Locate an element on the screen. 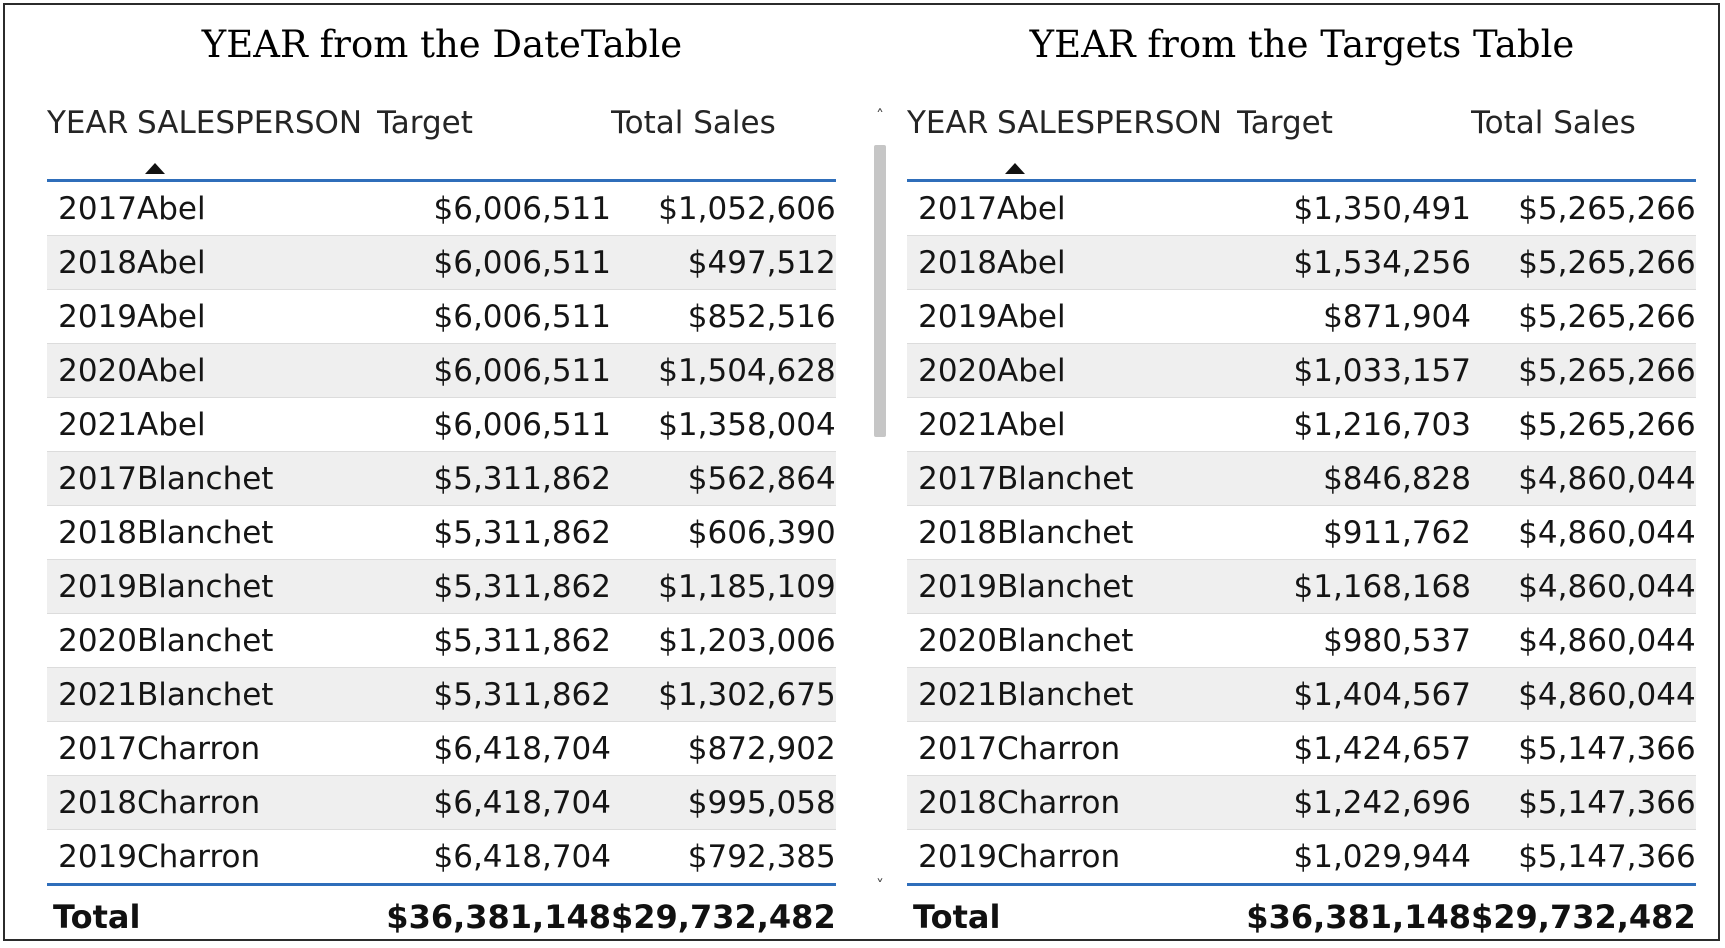 The image size is (1725, 948). column-header-salesperson-label: SALESPERSON is located at coordinates (1109, 123).